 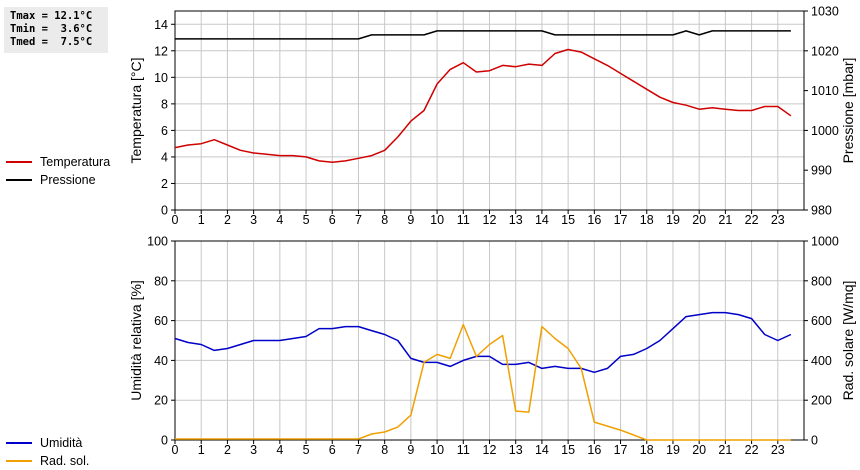 What do you see at coordinates (136, 111) in the screenshot?
I see `y-left-axis-title: Temperatura [°C]` at bounding box center [136, 111].